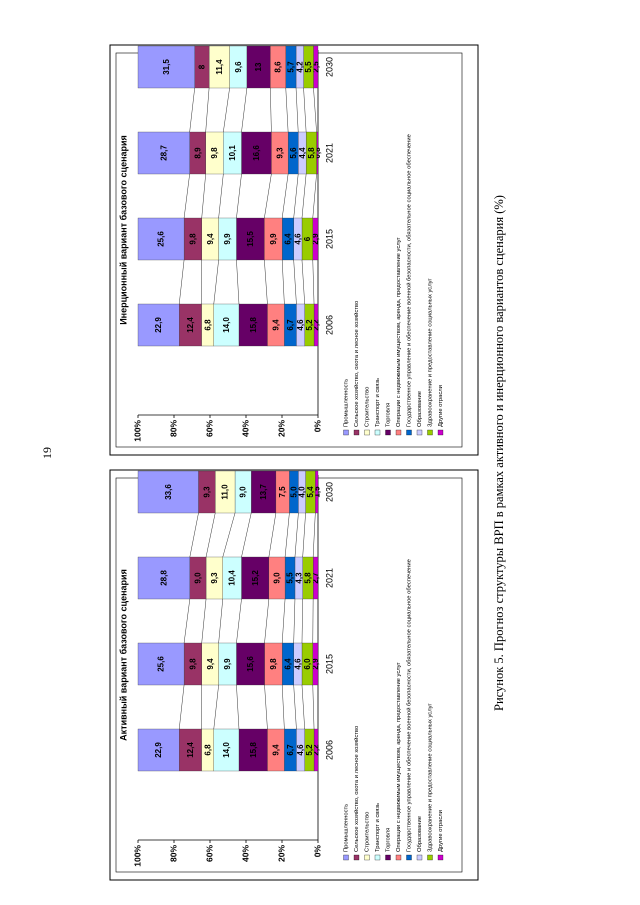  What do you see at coordinates (288, 239) in the screenshot?
I see `value-label: 6,4` at bounding box center [288, 239].